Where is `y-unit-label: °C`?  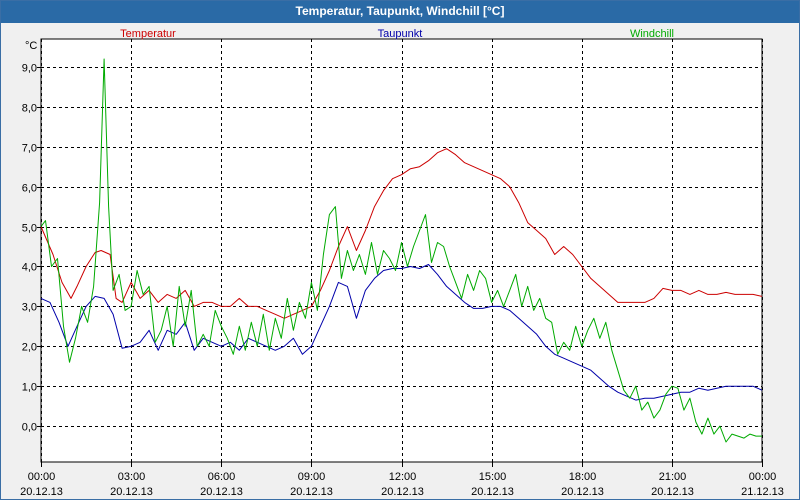
y-unit-label: °C is located at coordinates (31, 46).